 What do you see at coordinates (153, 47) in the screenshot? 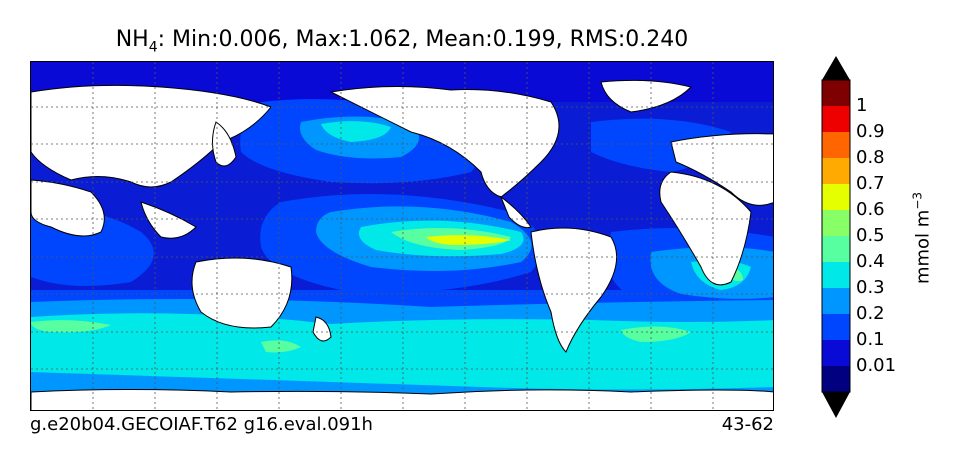
I see `title-species-subscript: 4` at bounding box center [153, 47].